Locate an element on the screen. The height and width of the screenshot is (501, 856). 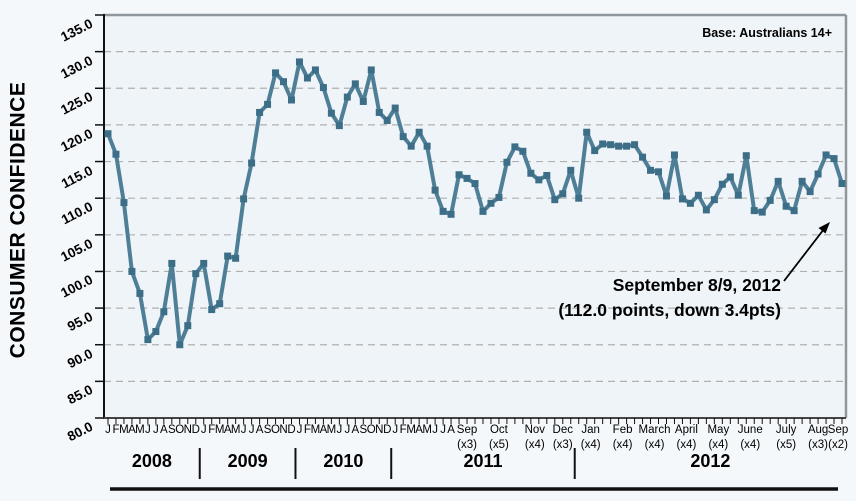
y-axis-title: CONSUMER CONFIDENCE is located at coordinates (18, 220).